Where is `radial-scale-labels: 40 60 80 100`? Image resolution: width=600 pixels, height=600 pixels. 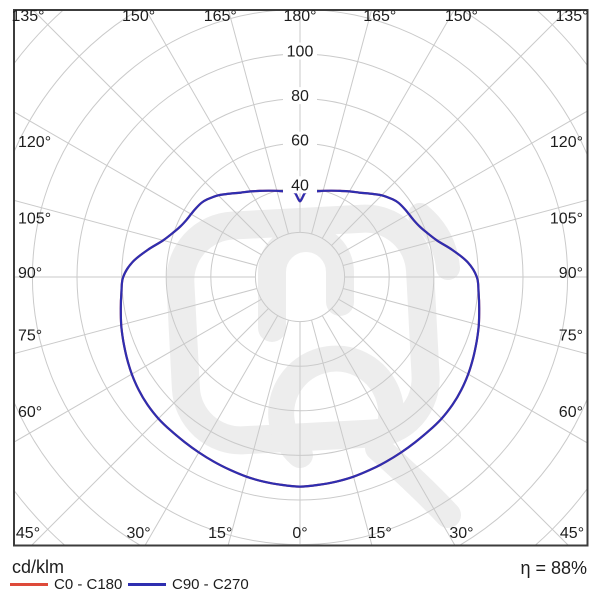
radial-scale-labels: 40 60 80 100 is located at coordinates (300, 118).